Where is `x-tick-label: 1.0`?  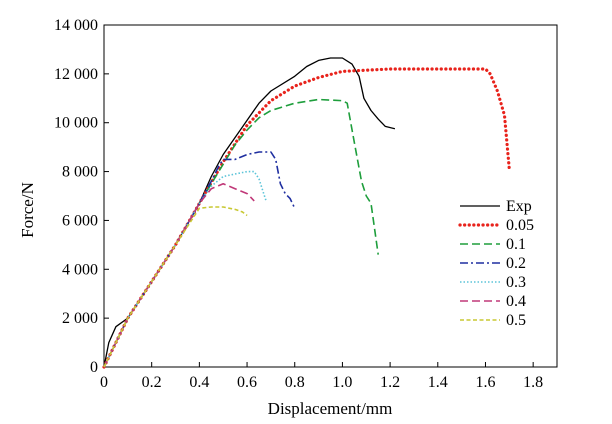 x-tick-label: 1.0 is located at coordinates (342, 382).